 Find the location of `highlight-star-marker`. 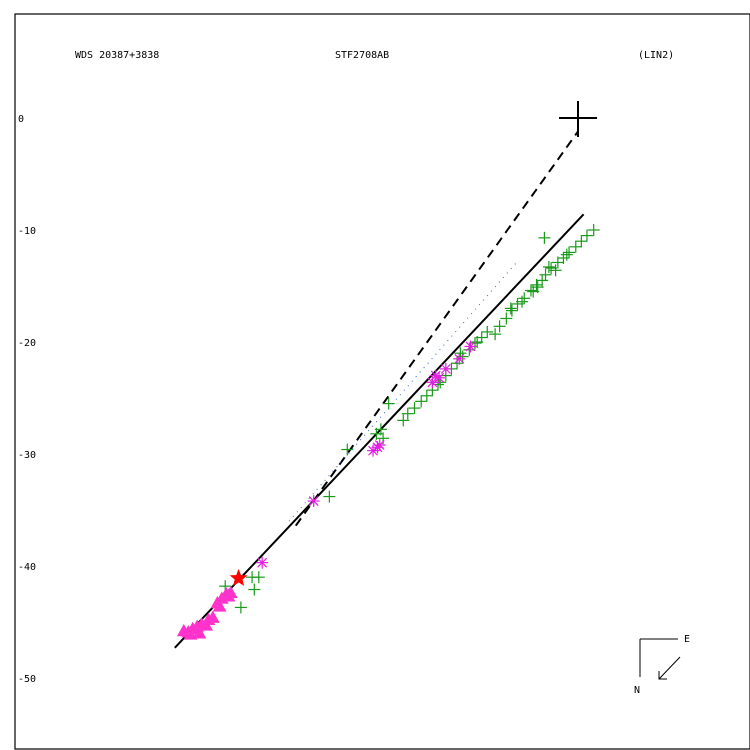

highlight-star-marker is located at coordinates (238, 577).